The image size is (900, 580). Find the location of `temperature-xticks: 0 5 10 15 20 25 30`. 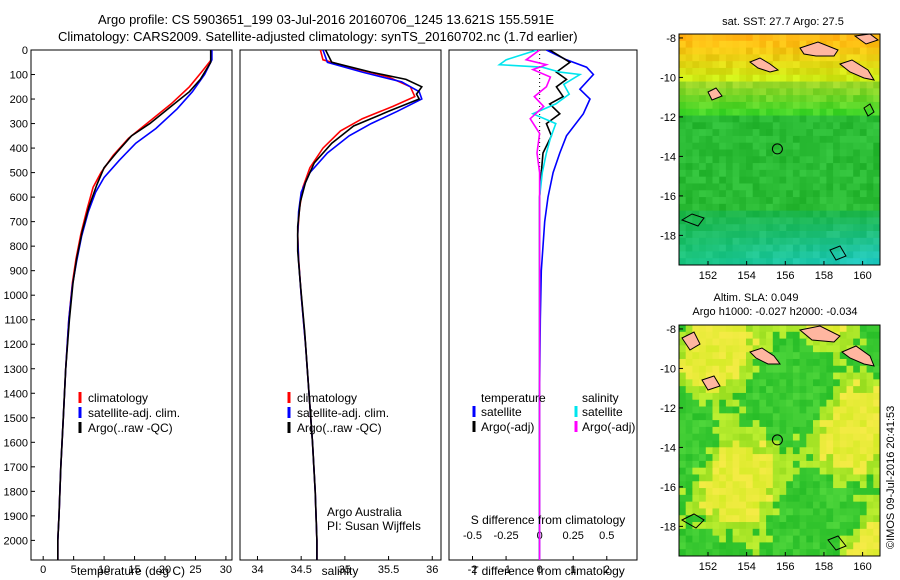

temperature-xticks: 0 5 10 15 20 25 30 is located at coordinates (136, 566).